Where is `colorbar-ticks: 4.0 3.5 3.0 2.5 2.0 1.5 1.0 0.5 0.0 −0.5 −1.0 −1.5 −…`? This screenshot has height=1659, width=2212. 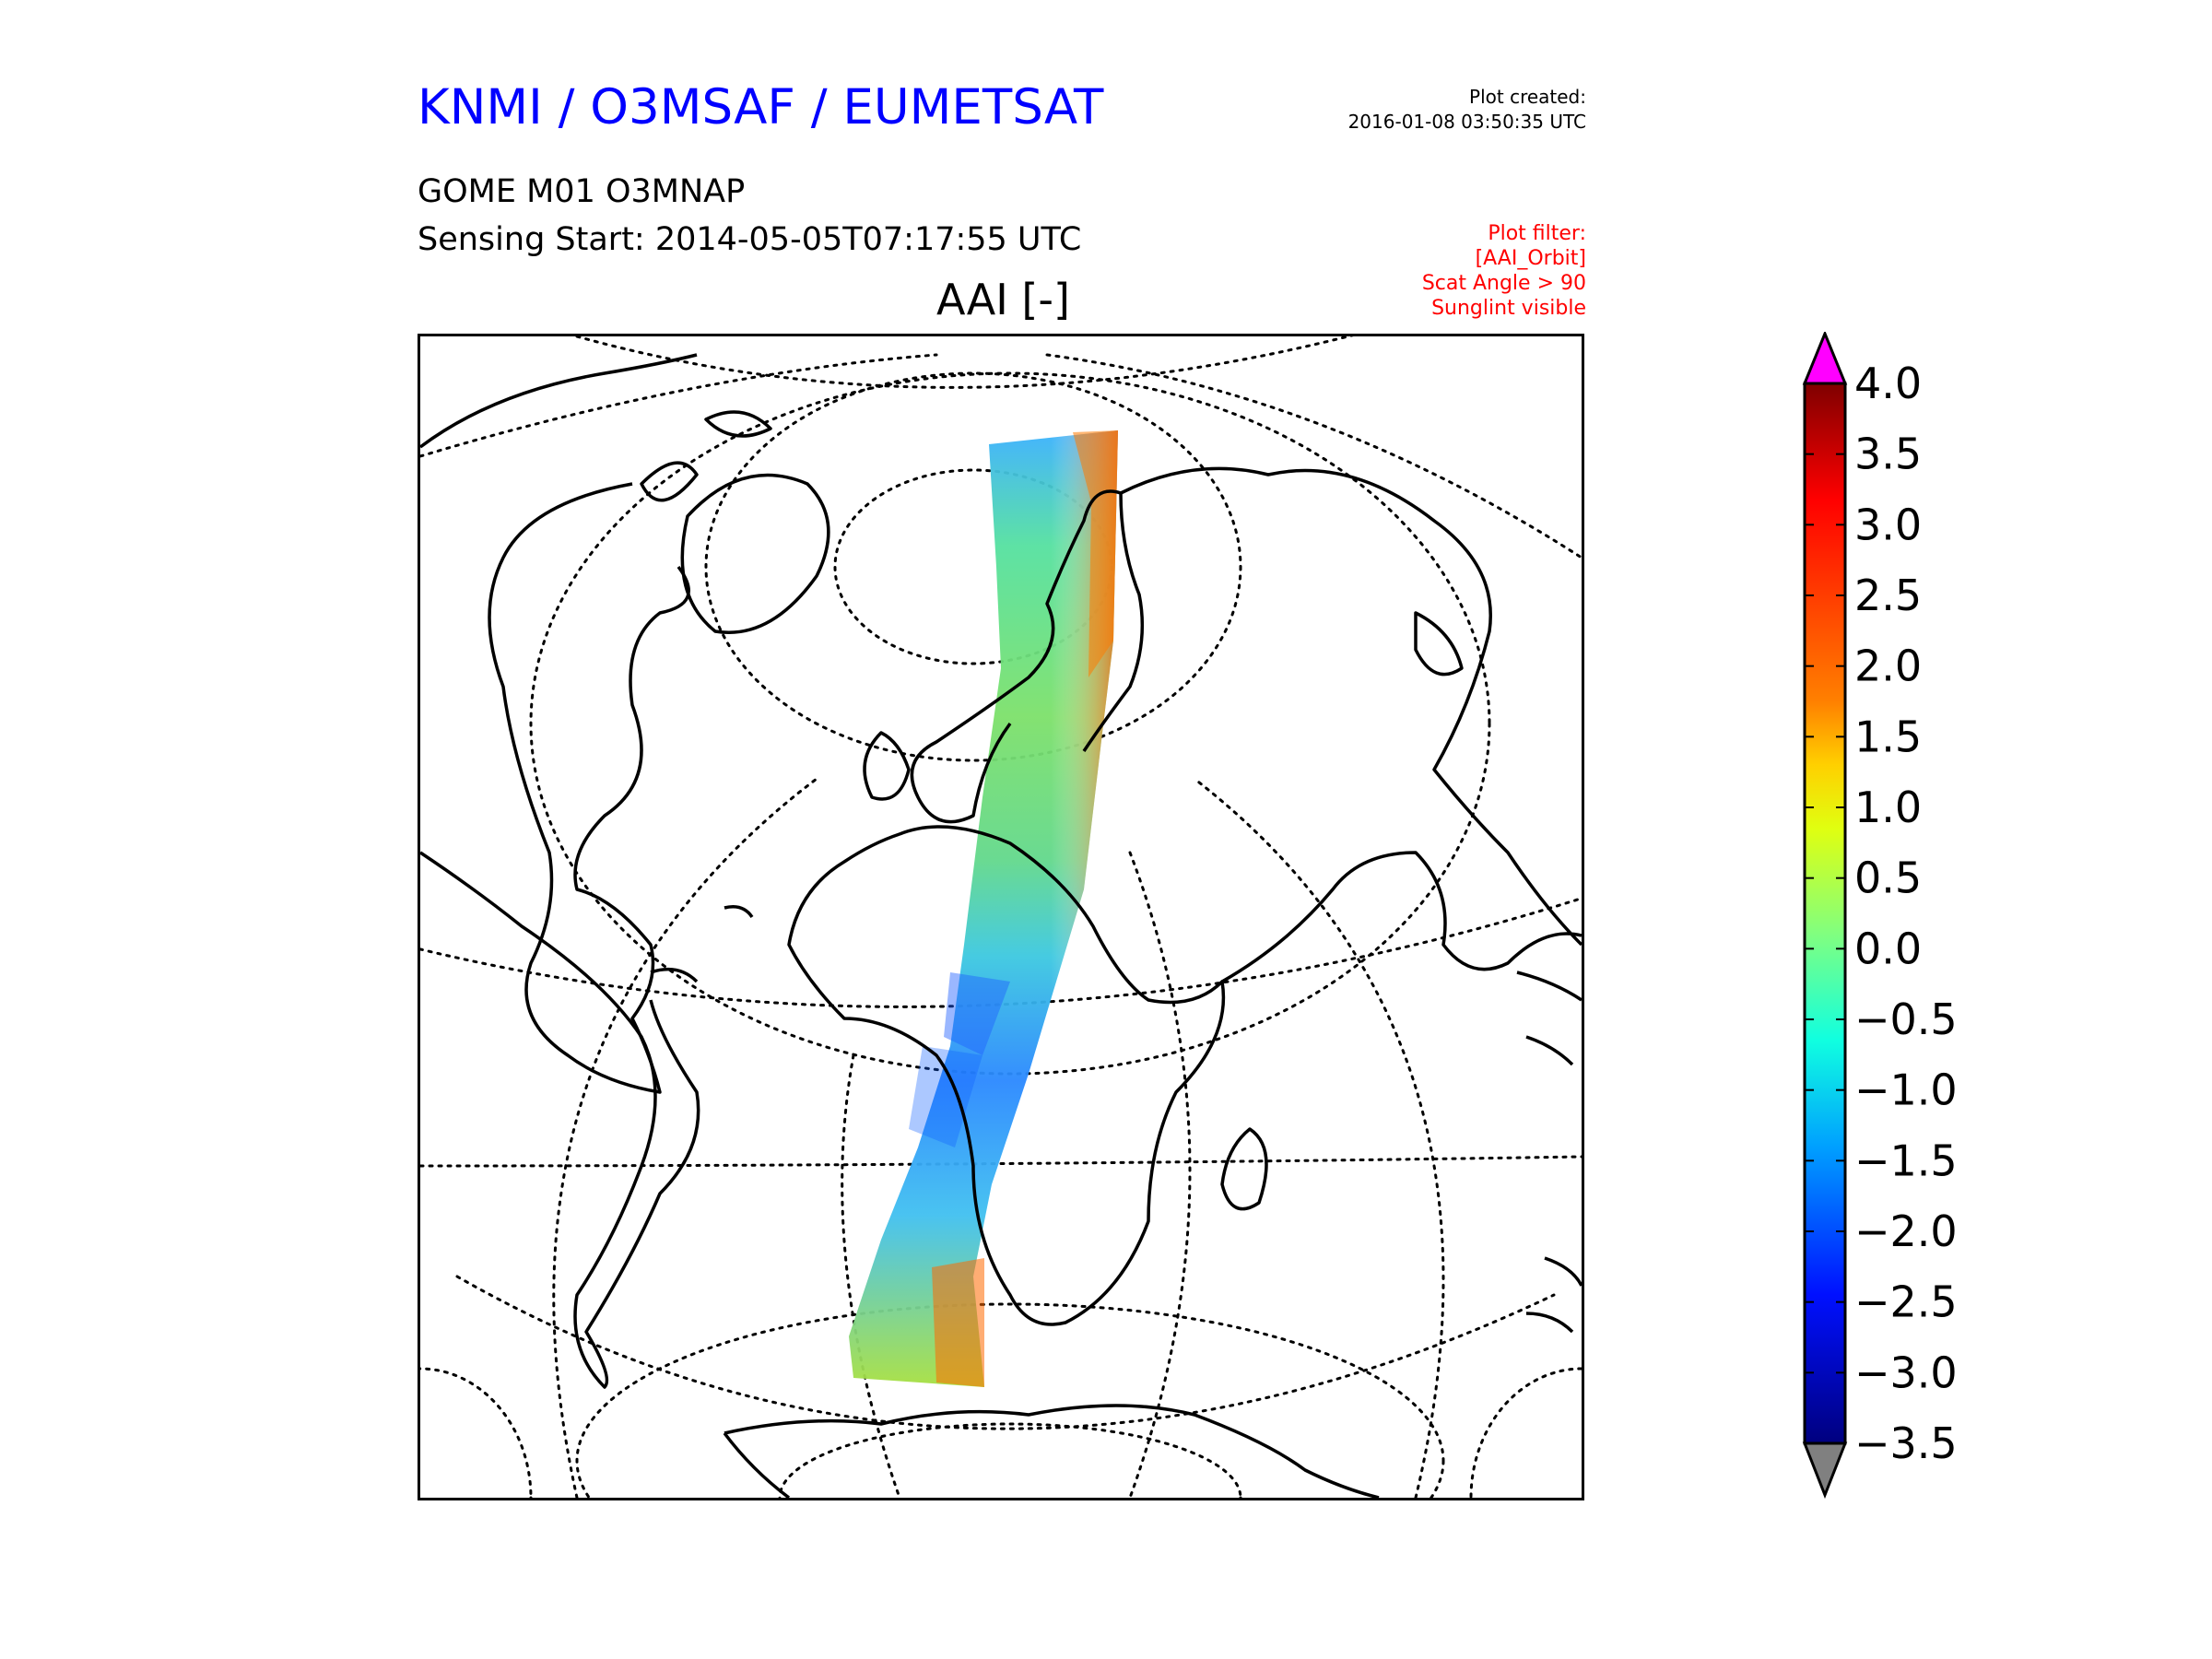 colorbar-ticks: 4.0 3.5 3.0 2.5 2.0 1.5 1.0 0.5 0.0 −0.5 −1.0 −1.5 −… is located at coordinates (1881, 913).